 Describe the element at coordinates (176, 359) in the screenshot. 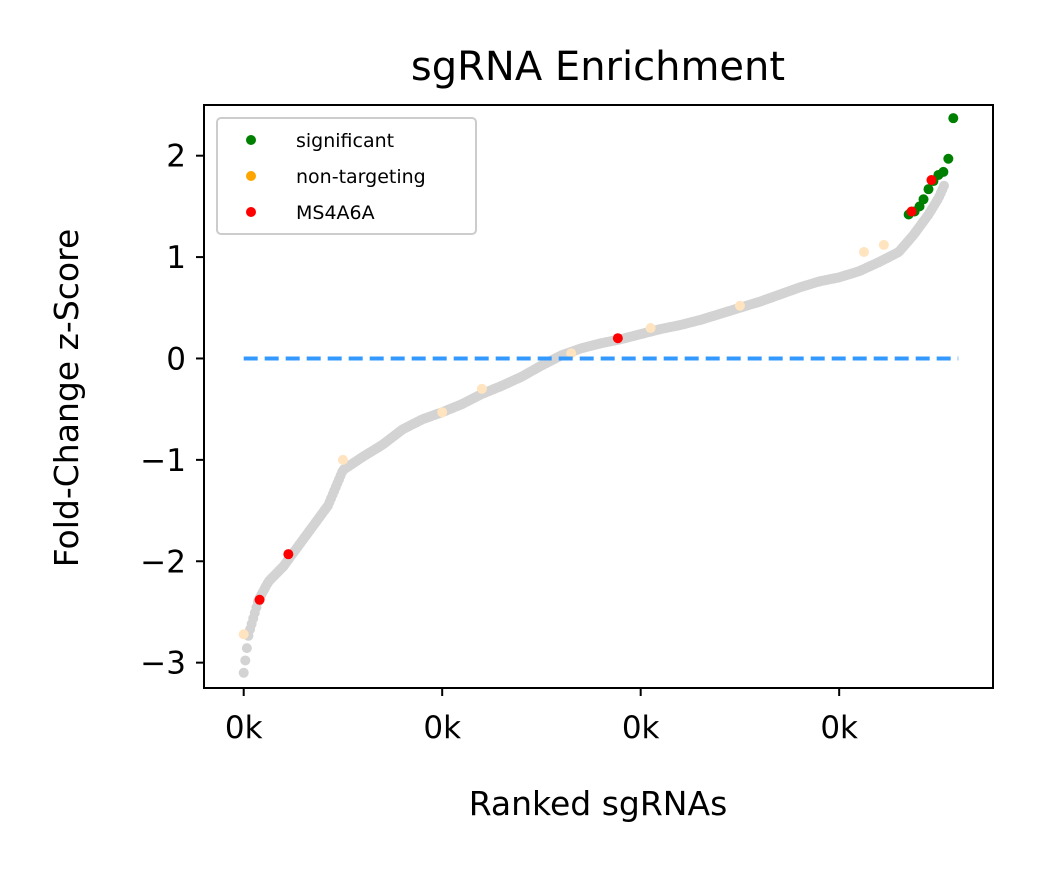

I see `y-tick-label: 0` at that location.